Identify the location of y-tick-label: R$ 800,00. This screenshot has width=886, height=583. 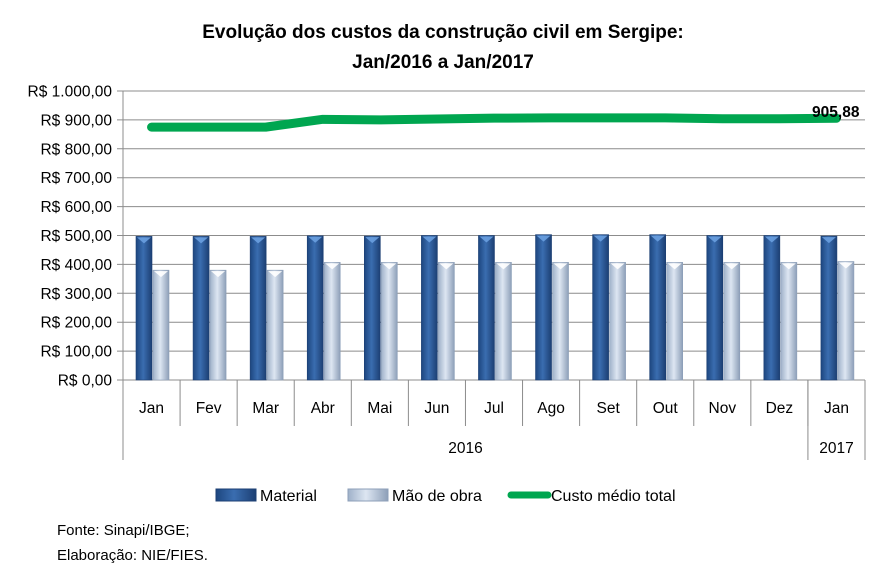
(76, 149).